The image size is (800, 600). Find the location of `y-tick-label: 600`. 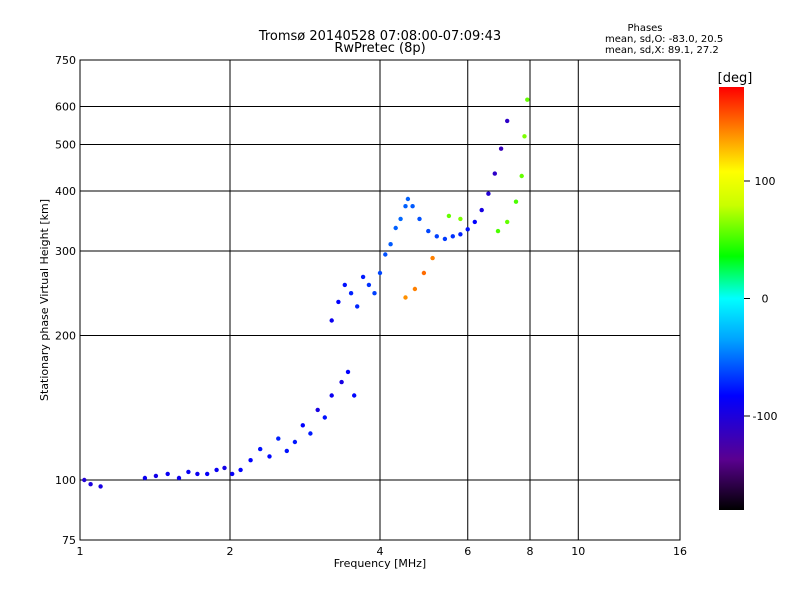

y-tick-label: 600 is located at coordinates (65, 107).